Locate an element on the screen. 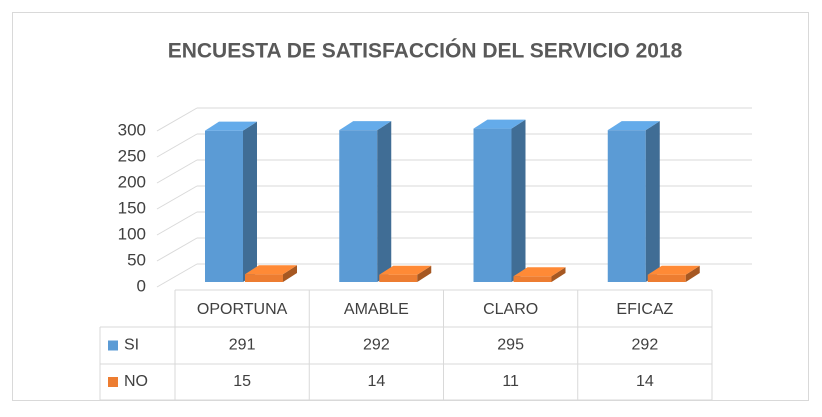  table-value: 15 is located at coordinates (242, 381).